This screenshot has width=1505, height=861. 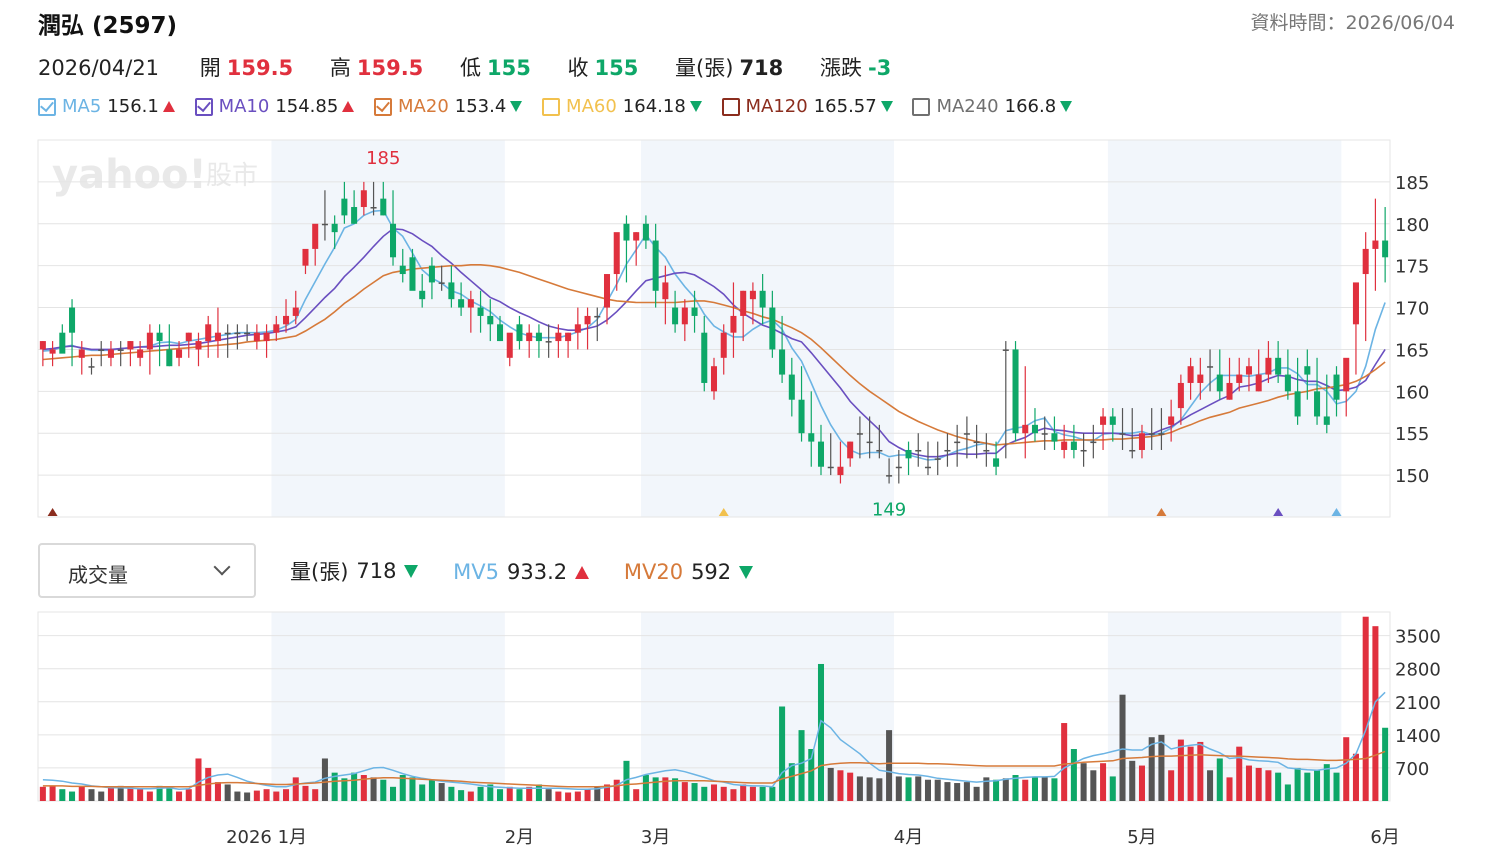 I want to click on ma10-checkbox, so click(x=203, y=106).